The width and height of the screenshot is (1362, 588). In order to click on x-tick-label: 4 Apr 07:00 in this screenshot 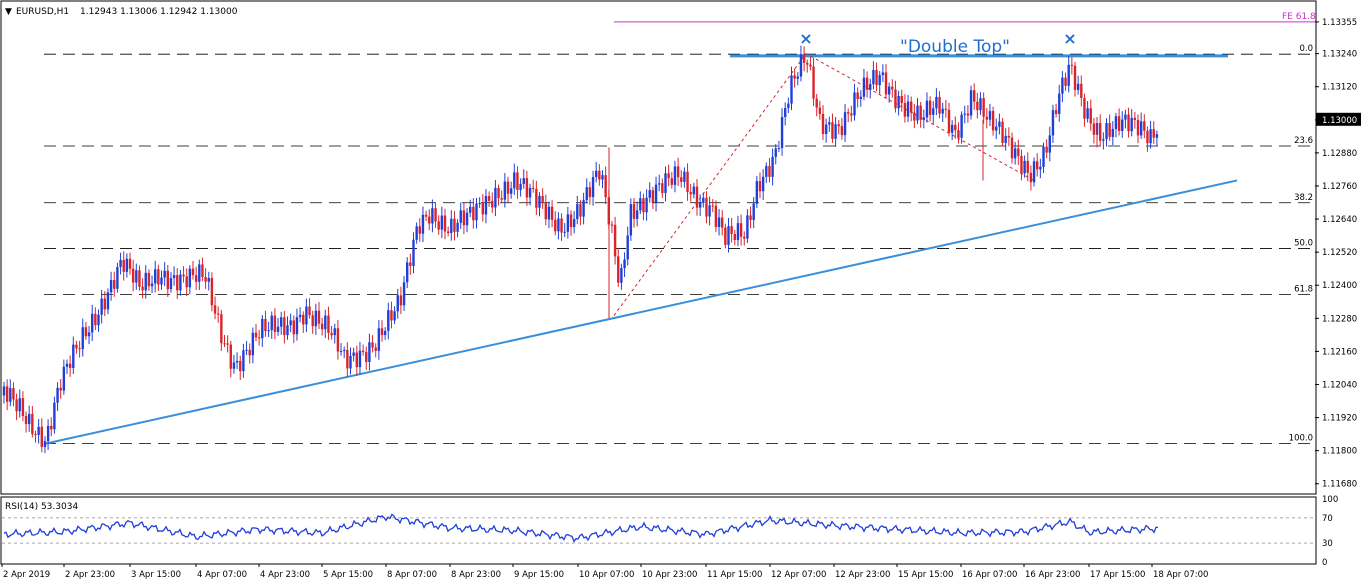, I will do `click(222, 575)`.